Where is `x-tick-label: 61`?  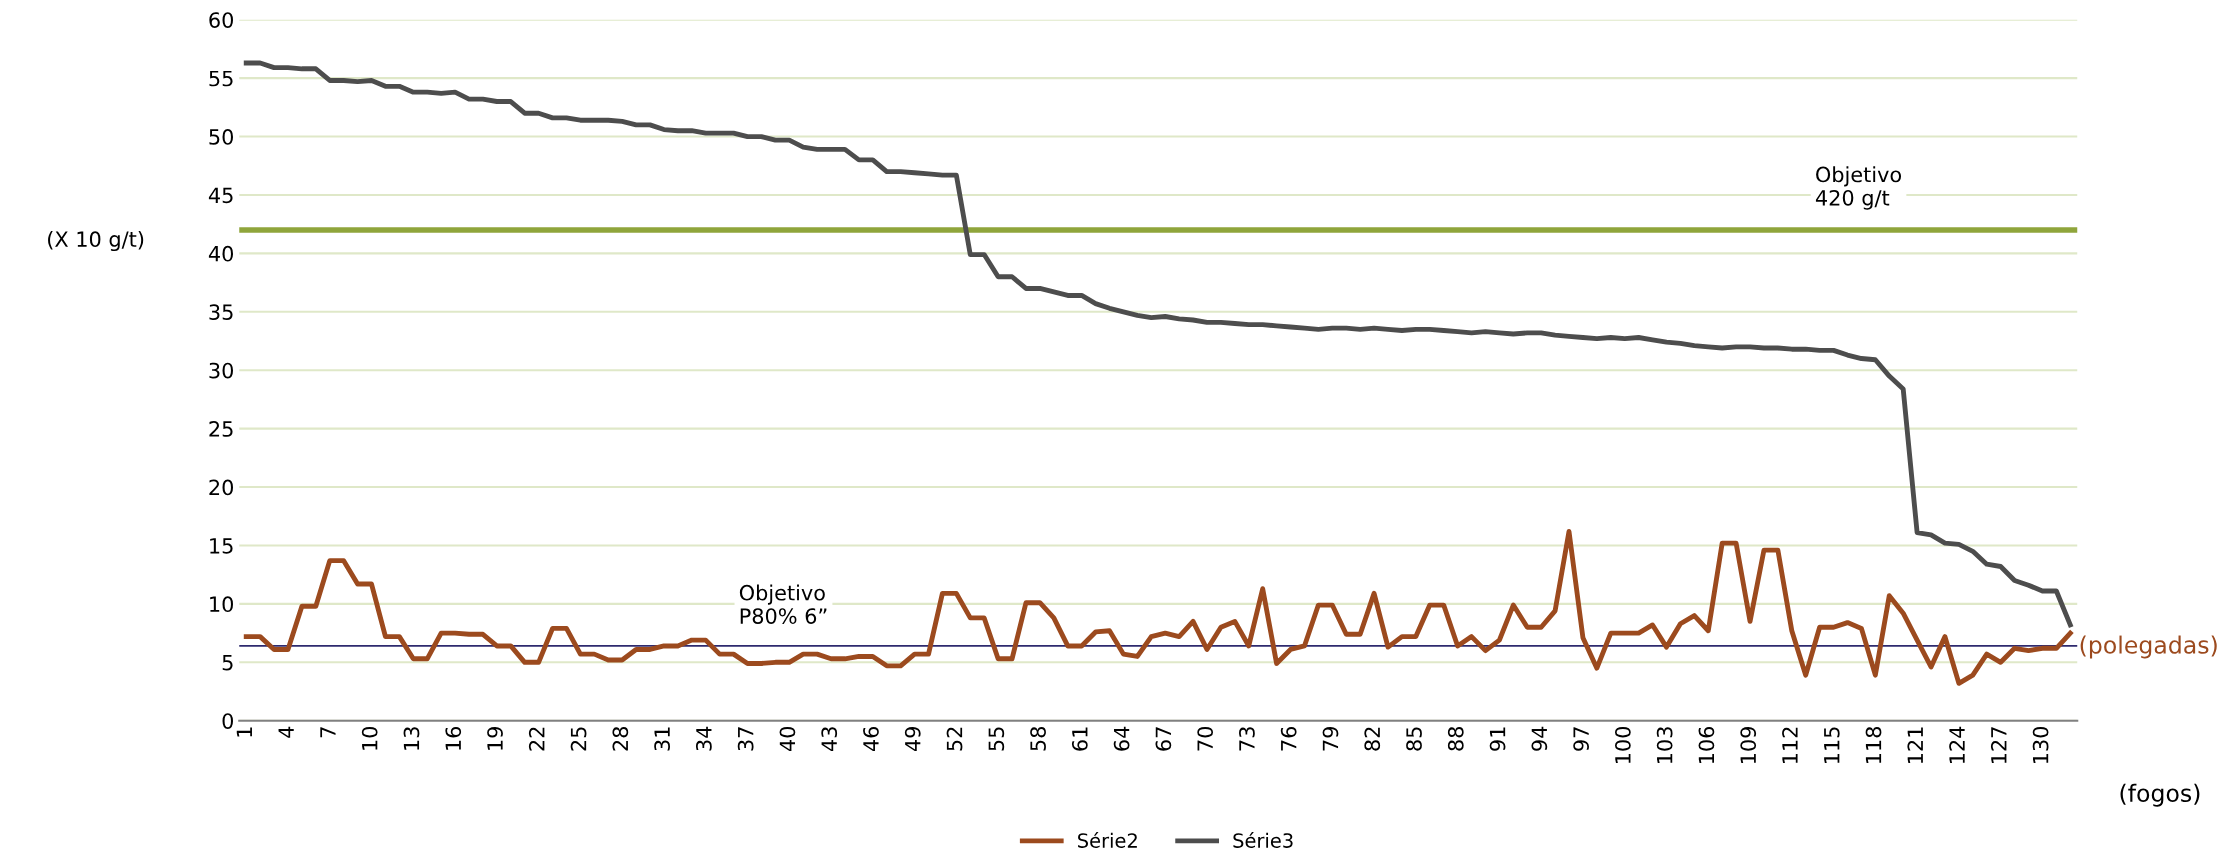 x-tick-label: 61 is located at coordinates (1079, 739).